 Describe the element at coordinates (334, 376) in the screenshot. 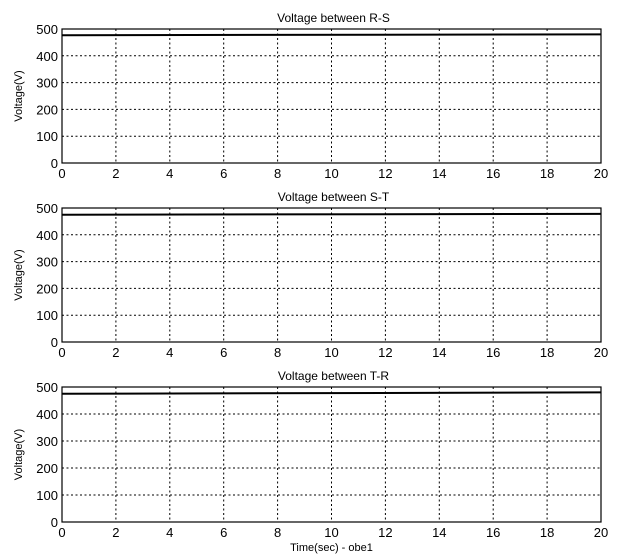

I see `chart-title: Voltage between T-R` at that location.